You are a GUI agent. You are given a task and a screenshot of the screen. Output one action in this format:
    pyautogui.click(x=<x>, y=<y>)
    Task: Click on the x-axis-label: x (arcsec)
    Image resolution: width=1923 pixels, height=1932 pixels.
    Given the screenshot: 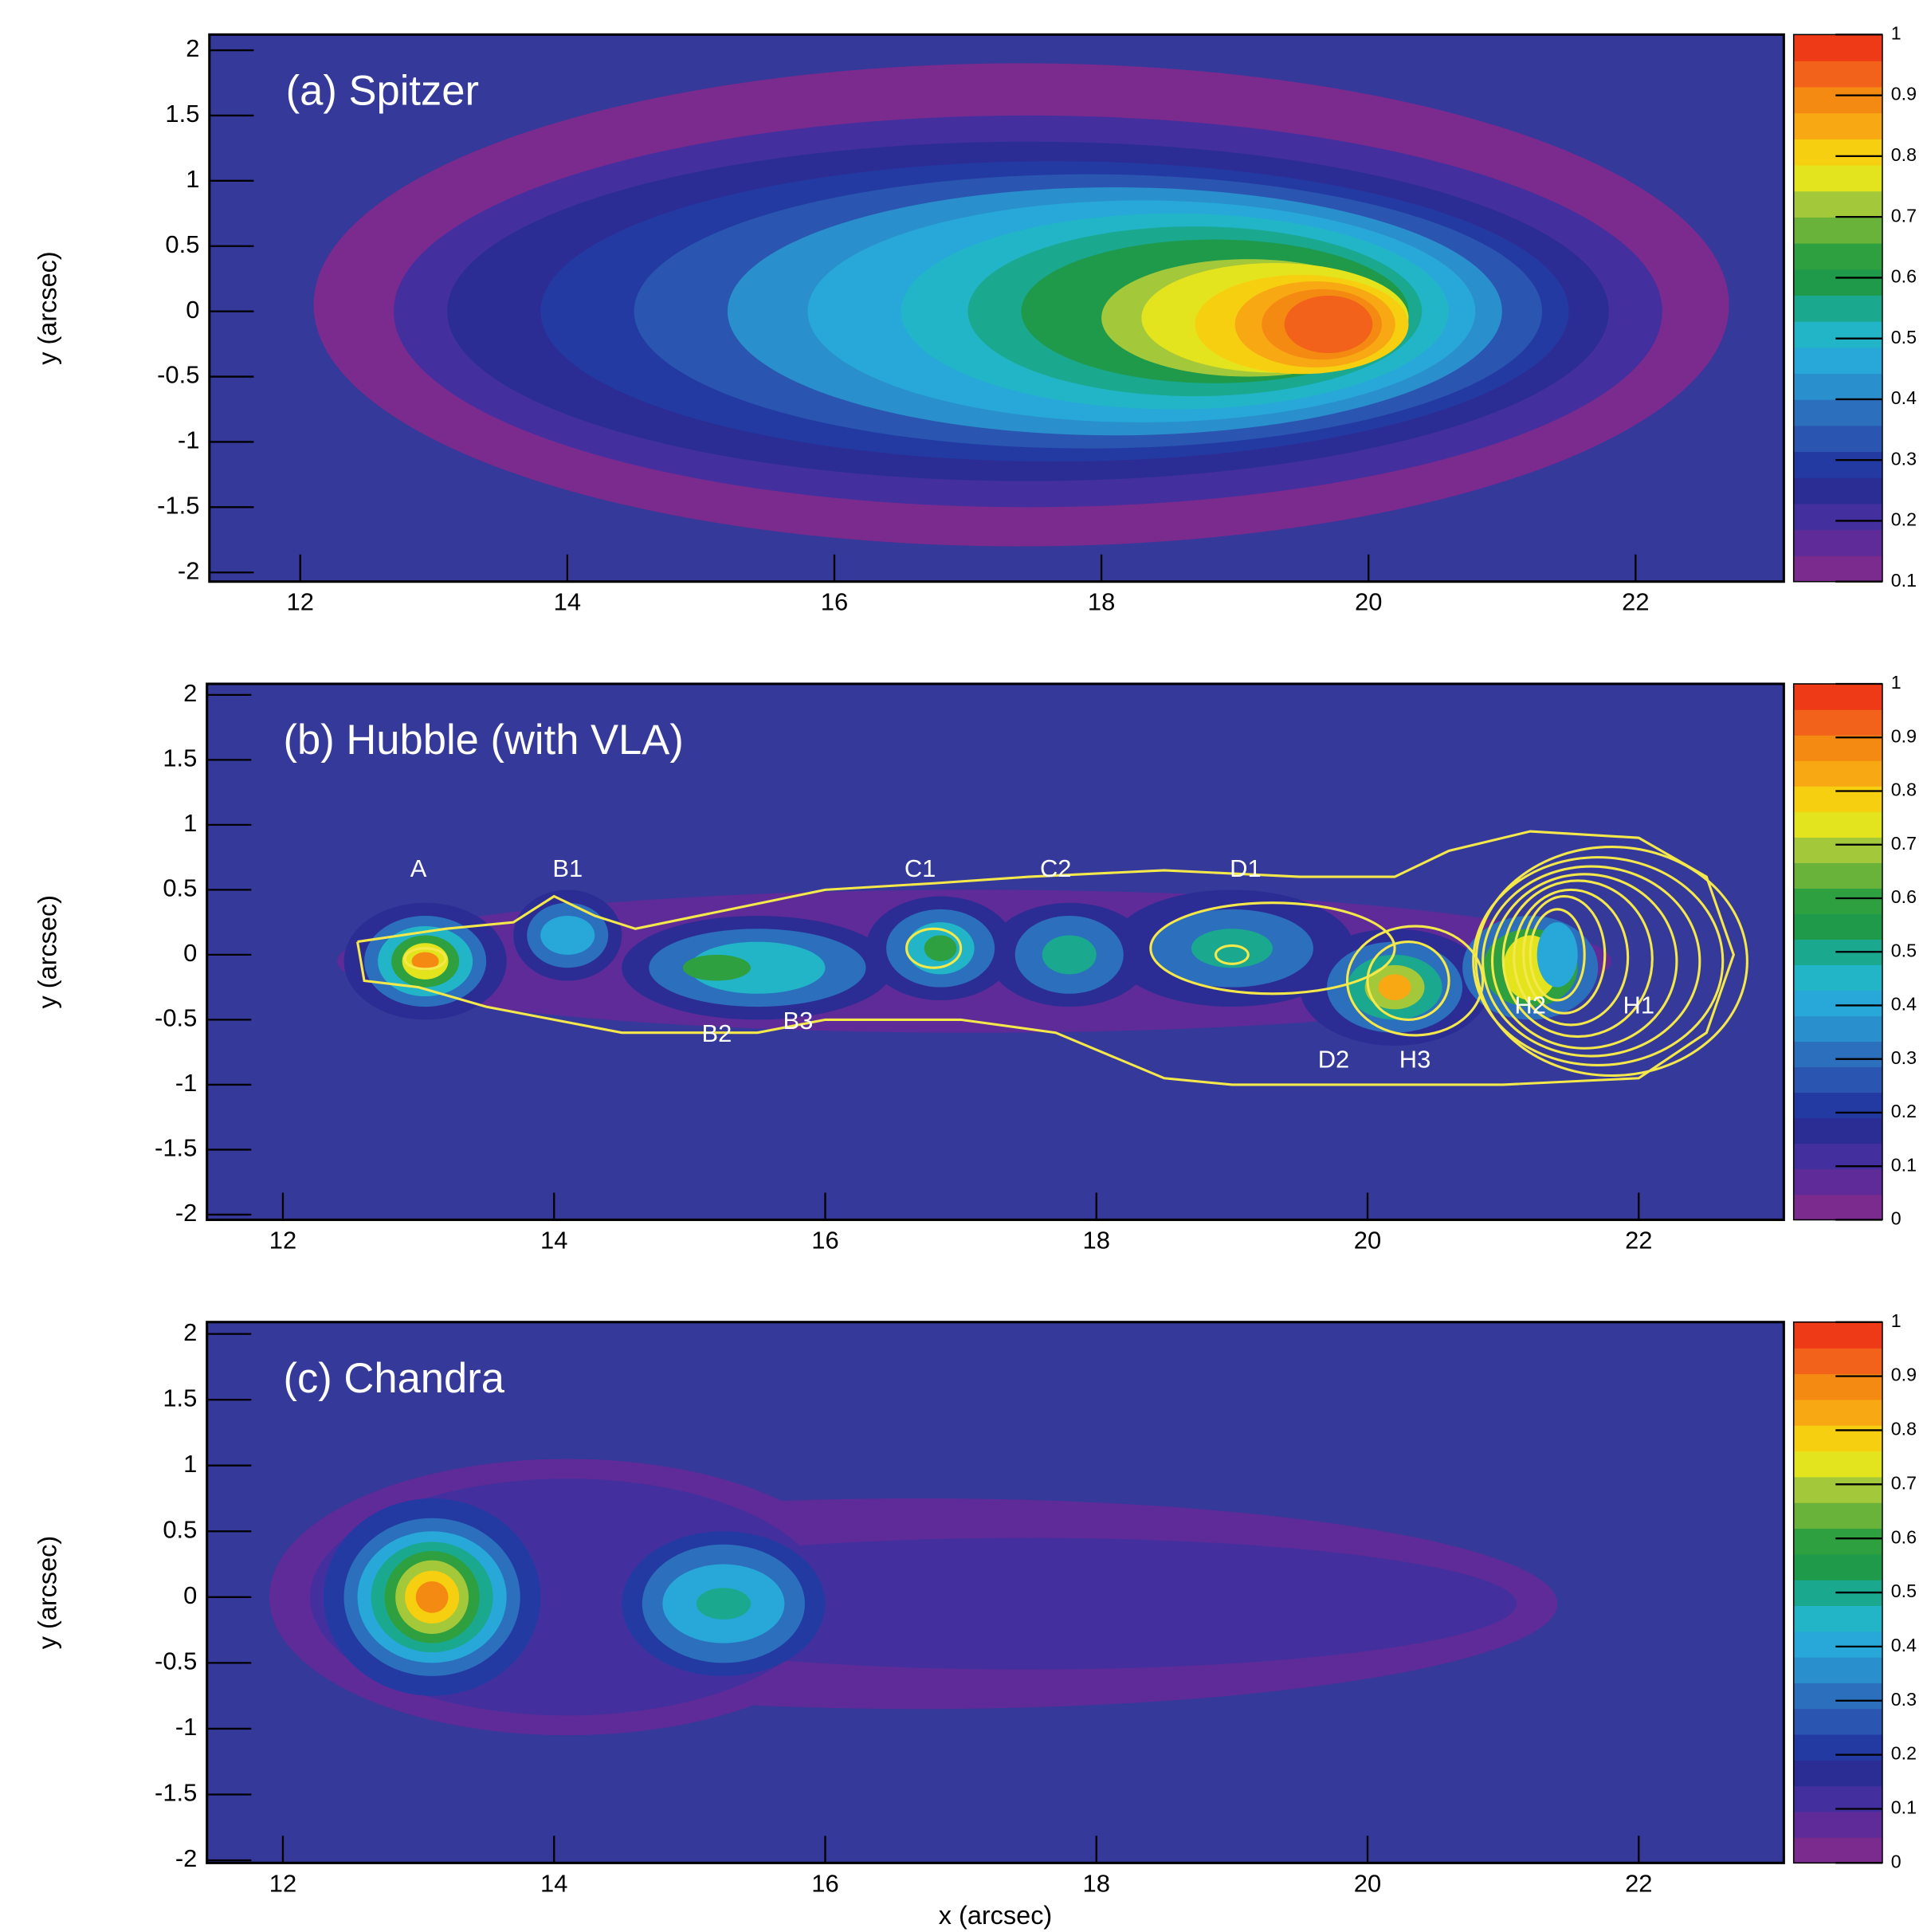 What is the action you would take?
    pyautogui.click(x=995, y=1915)
    